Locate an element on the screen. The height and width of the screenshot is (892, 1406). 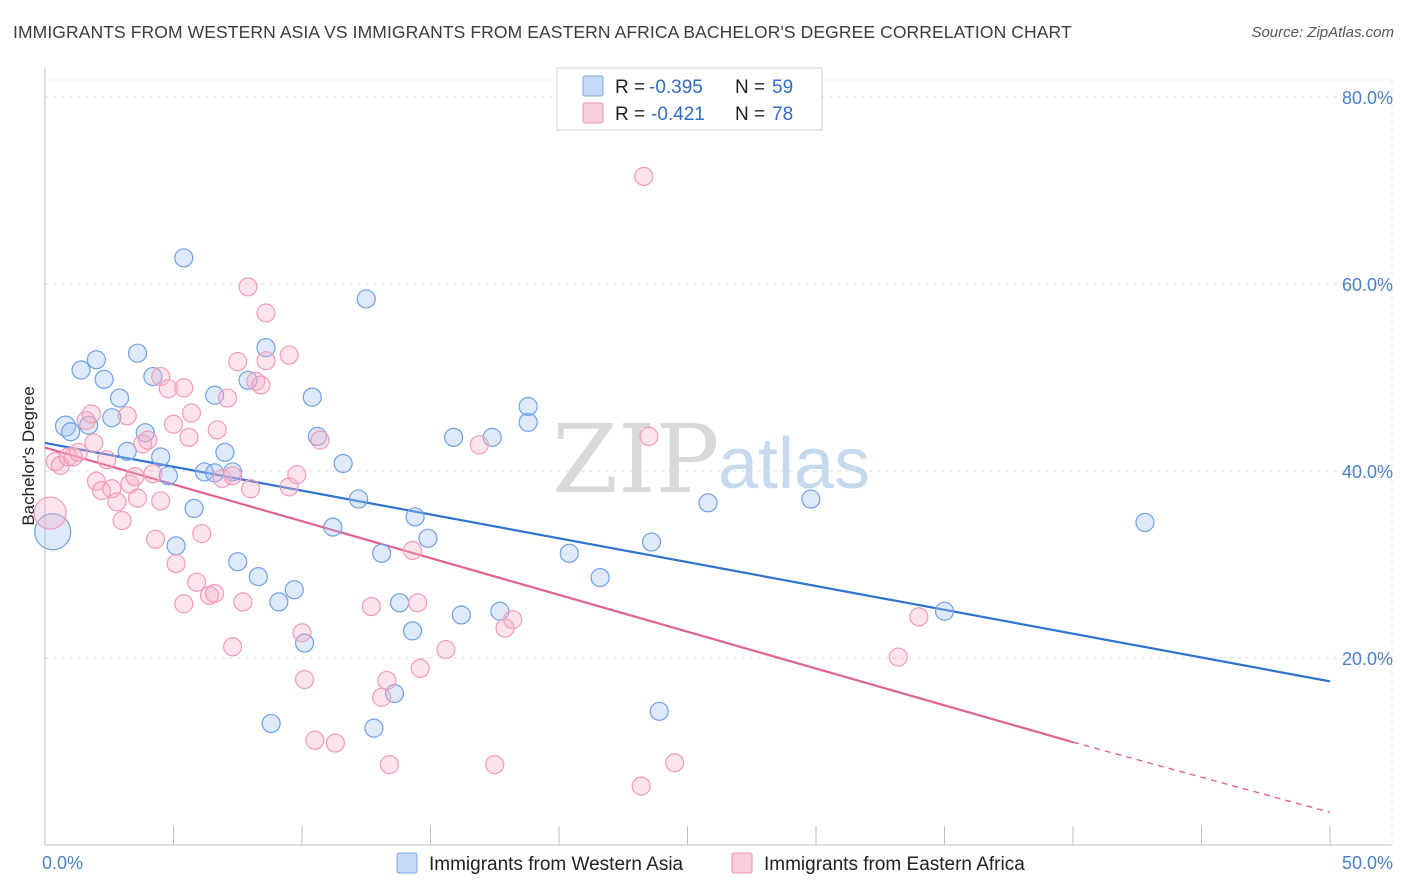
source-label: Source: ZipAtlas.com is located at coordinates (1322, 32).